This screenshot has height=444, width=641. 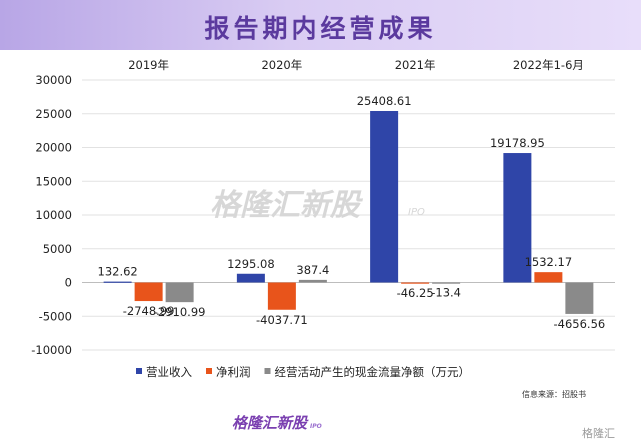 I want to click on title-banner: 报告期内经营成果, so click(x=320, y=25).